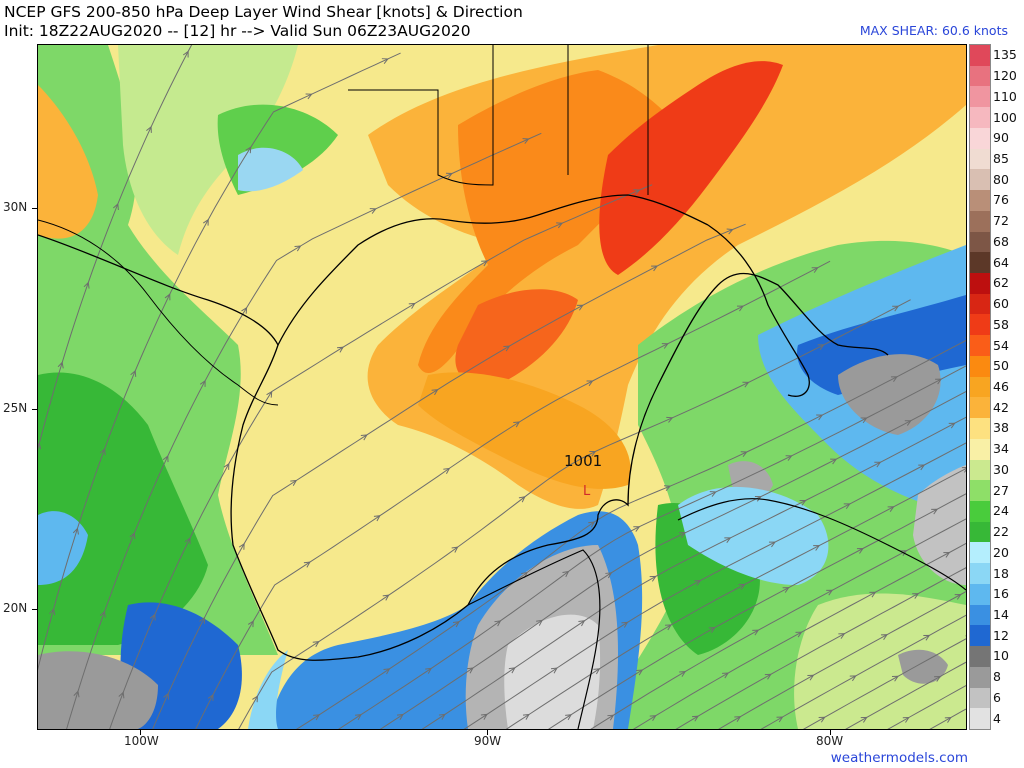 This screenshot has height=768, width=1024. Describe the element at coordinates (1001, 511) in the screenshot. I see `colorbar-label: 24` at that location.